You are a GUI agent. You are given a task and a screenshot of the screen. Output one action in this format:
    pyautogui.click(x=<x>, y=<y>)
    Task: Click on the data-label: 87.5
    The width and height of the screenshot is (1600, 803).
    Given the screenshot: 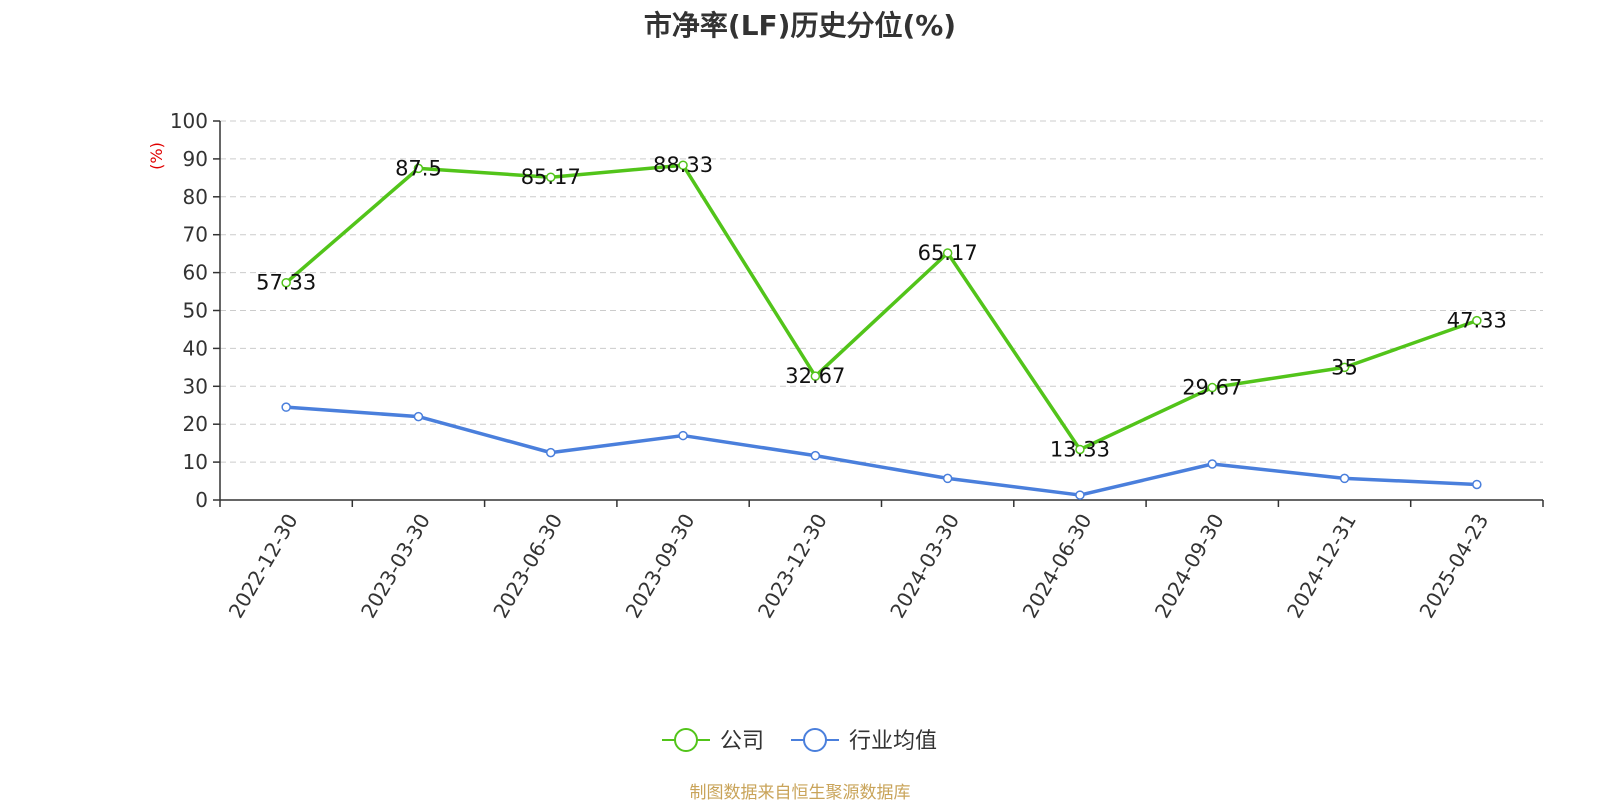 What is the action you would take?
    pyautogui.click(x=418, y=168)
    